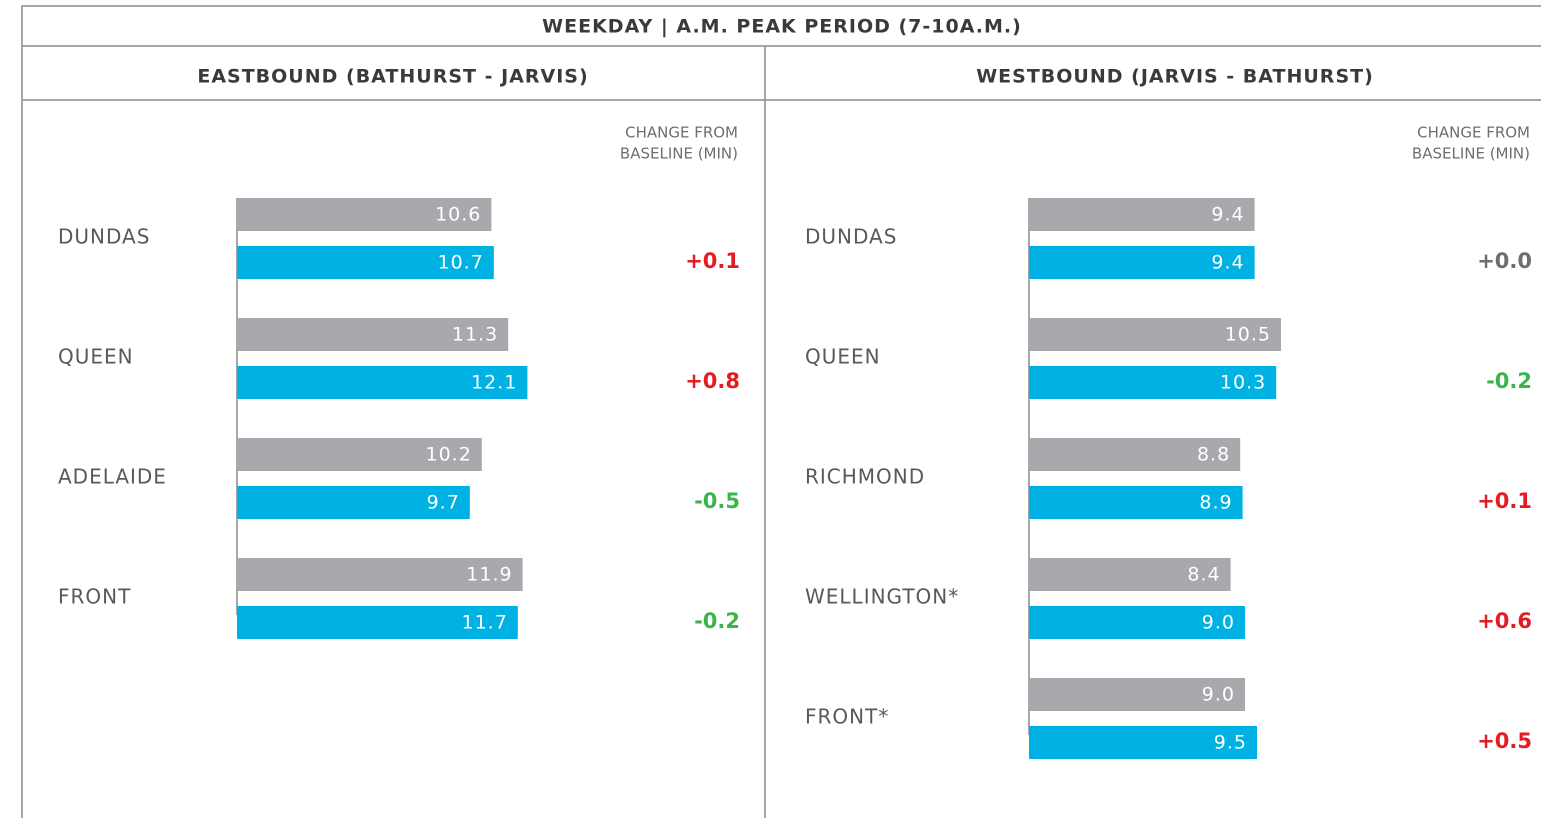 This screenshot has width=1541, height=818. I want to click on panel-title: EASTBOUND (BATHURST - JARVIS), so click(392, 77).